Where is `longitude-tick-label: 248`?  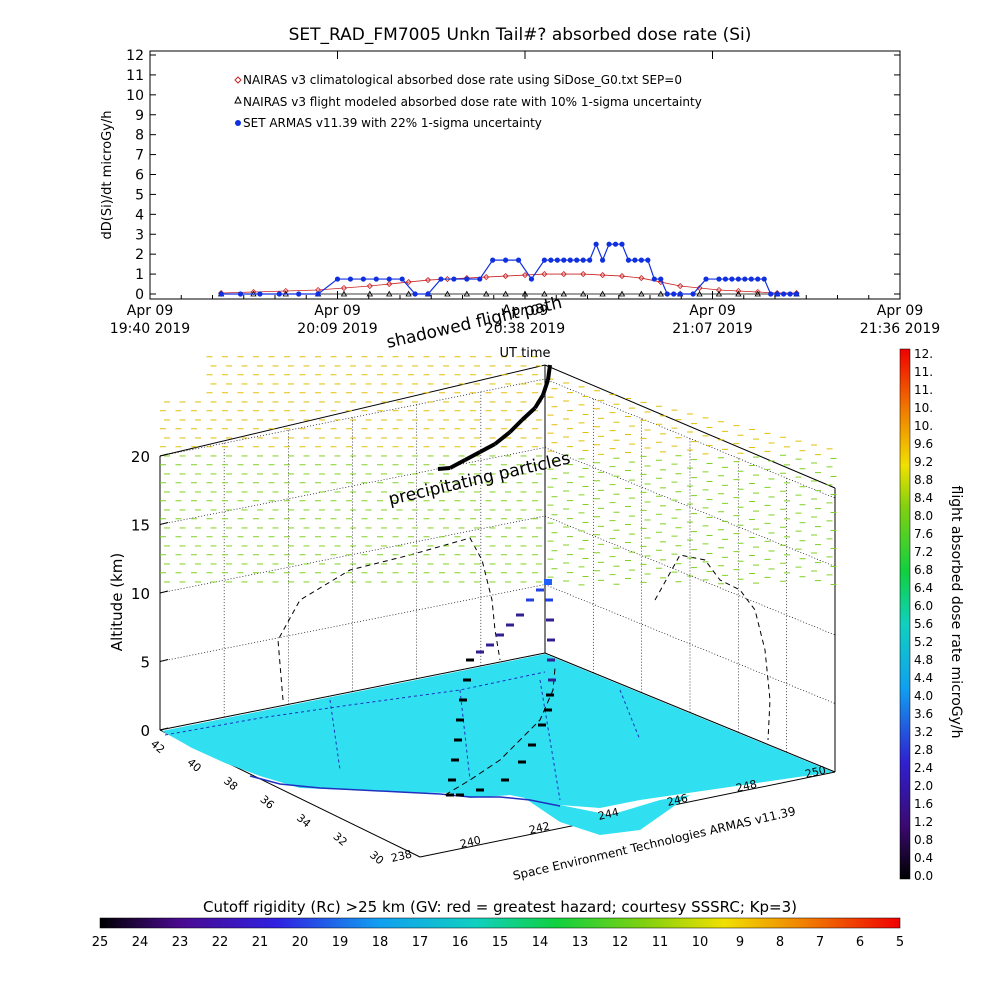 longitude-tick-label: 248 is located at coordinates (746, 786).